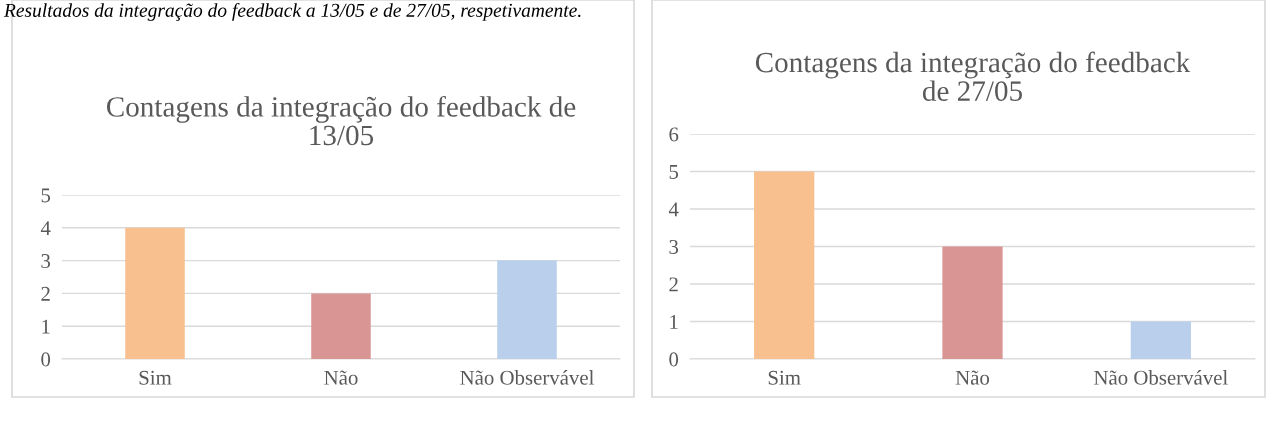  Describe the element at coordinates (341, 120) in the screenshot. I see `chart-title: Contagens da integração do feedback de 13/05` at that location.